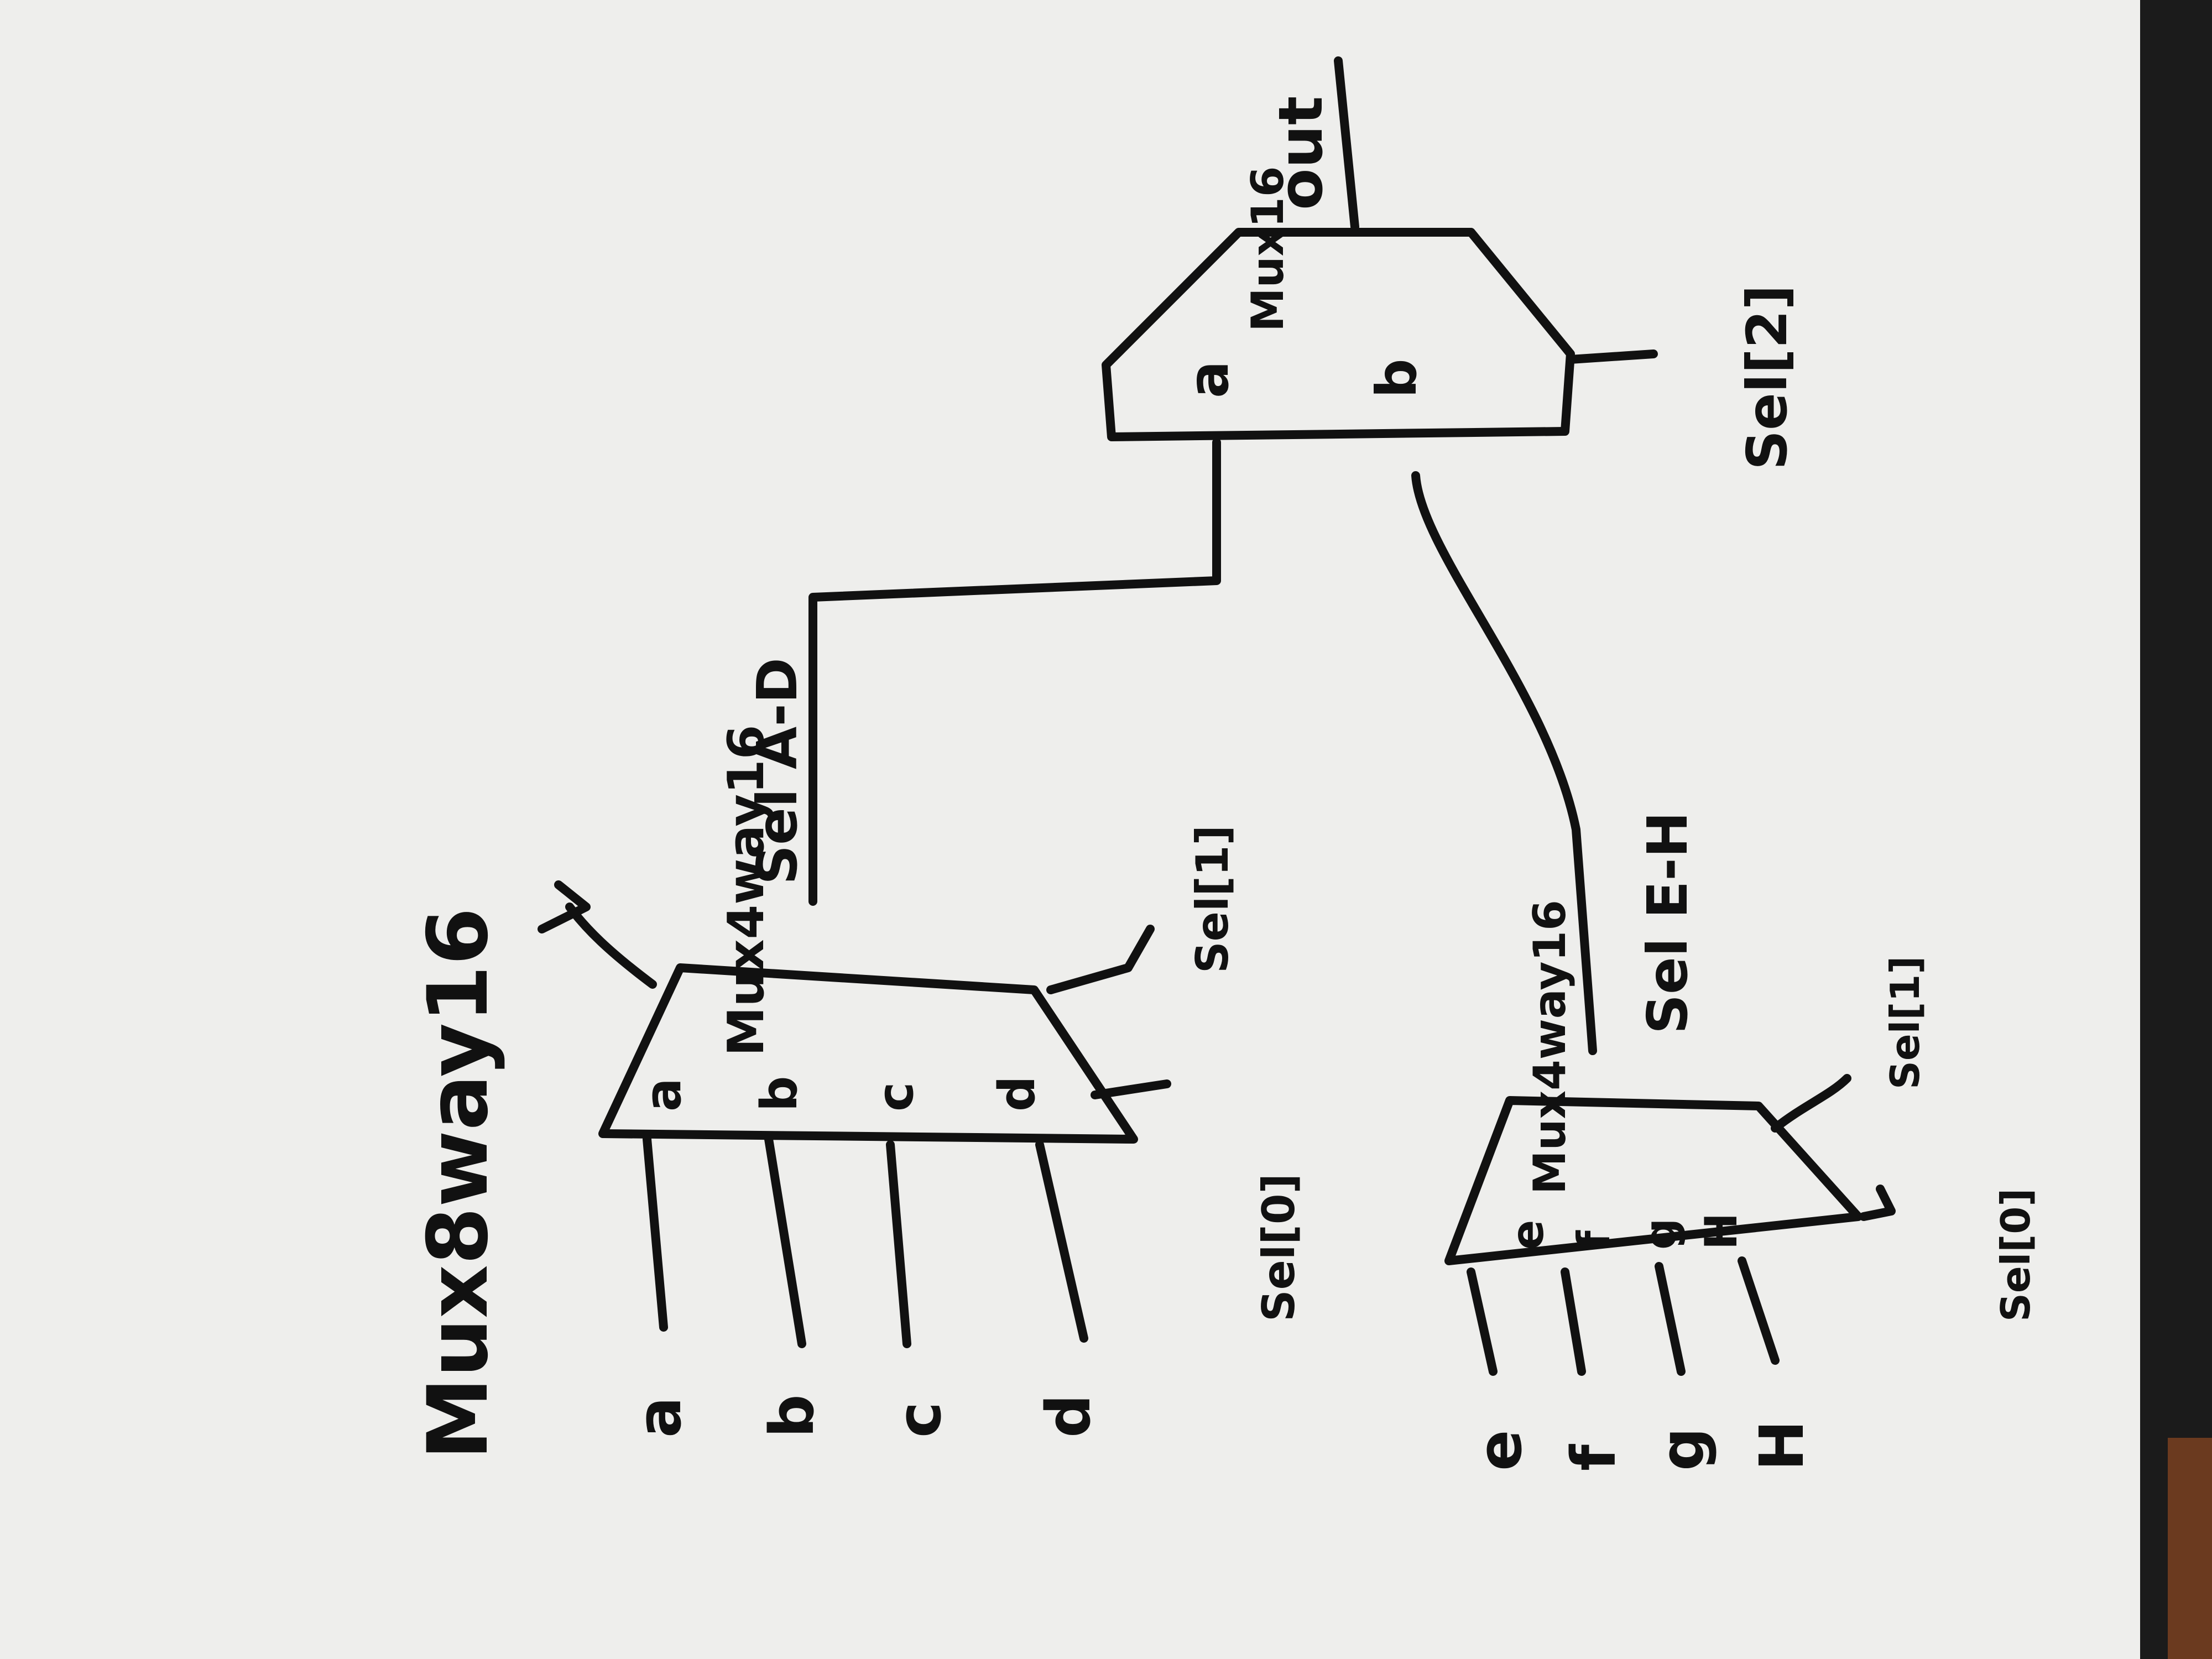  What do you see at coordinates (1212, 899) in the screenshot?
I see `left-sel-high-label: Sel[1]` at bounding box center [1212, 899].